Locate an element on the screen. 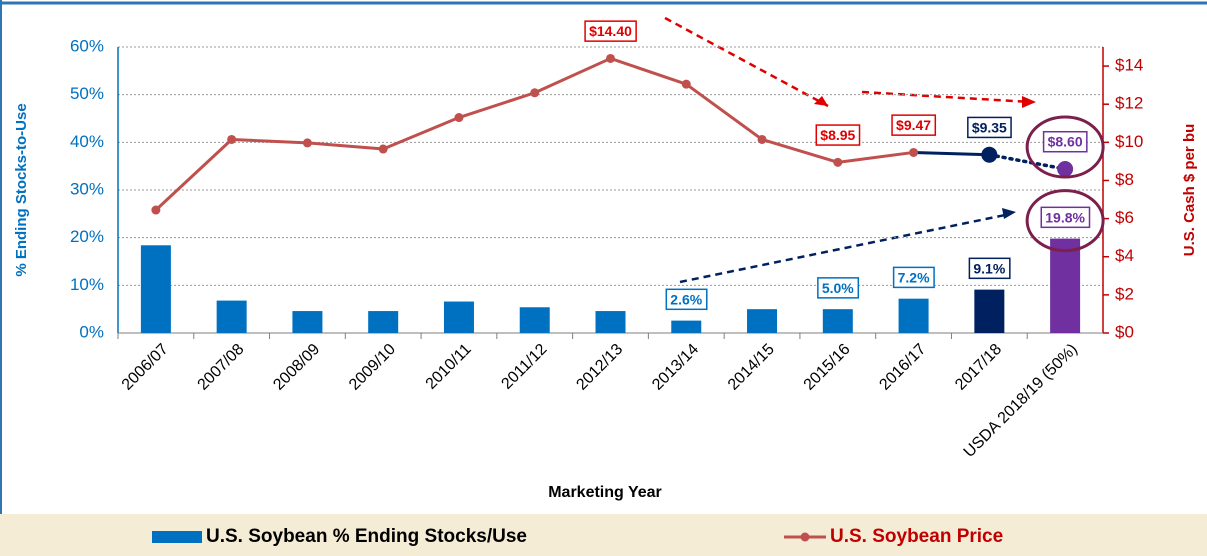  data-label: $9.35 is located at coordinates (989, 127).